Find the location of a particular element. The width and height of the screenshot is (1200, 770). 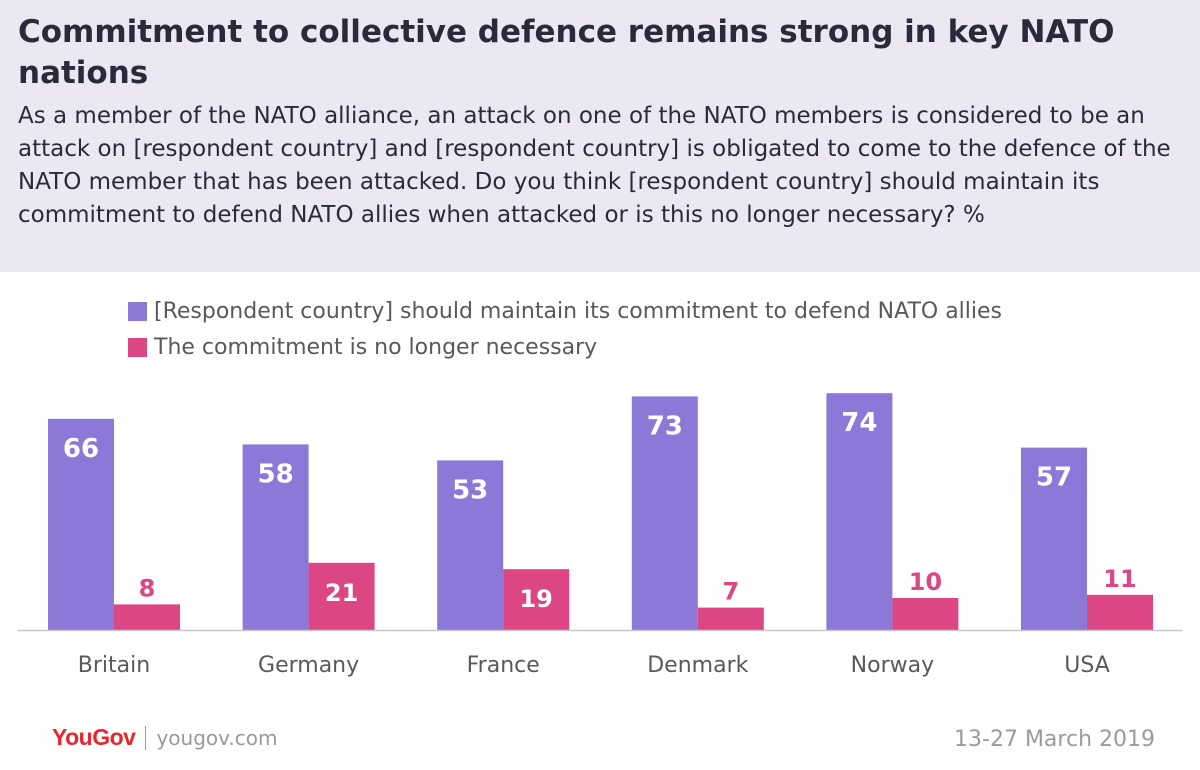

data-label-not-necessary-france: 19 is located at coordinates (535, 599).